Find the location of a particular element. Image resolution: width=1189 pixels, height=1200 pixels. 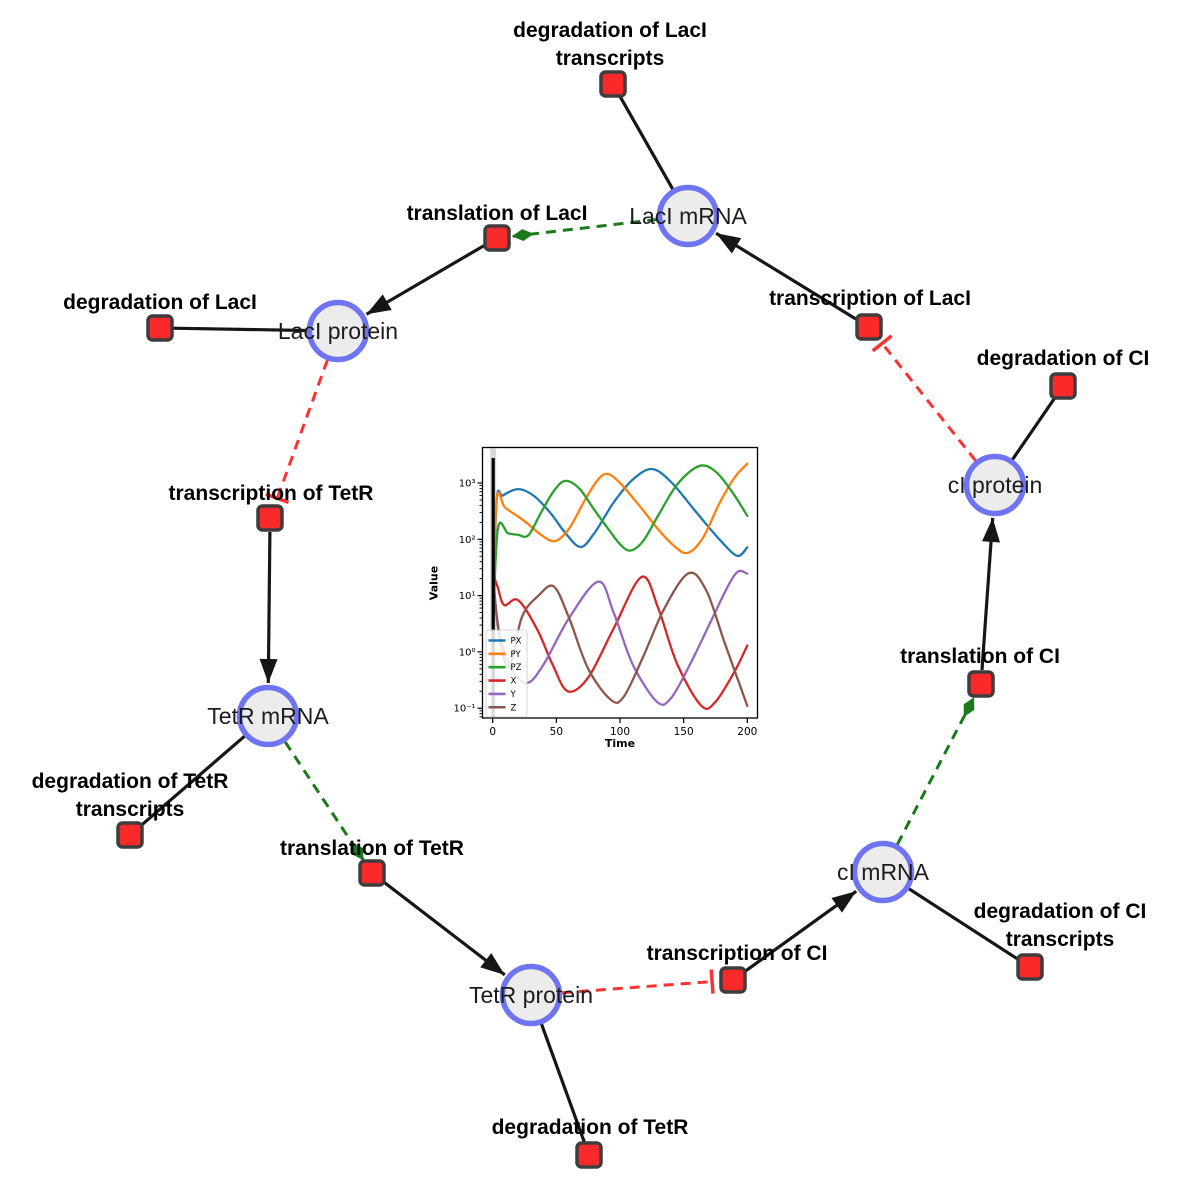

reaction-node-degradation-of-ci is located at coordinates (1063, 386).